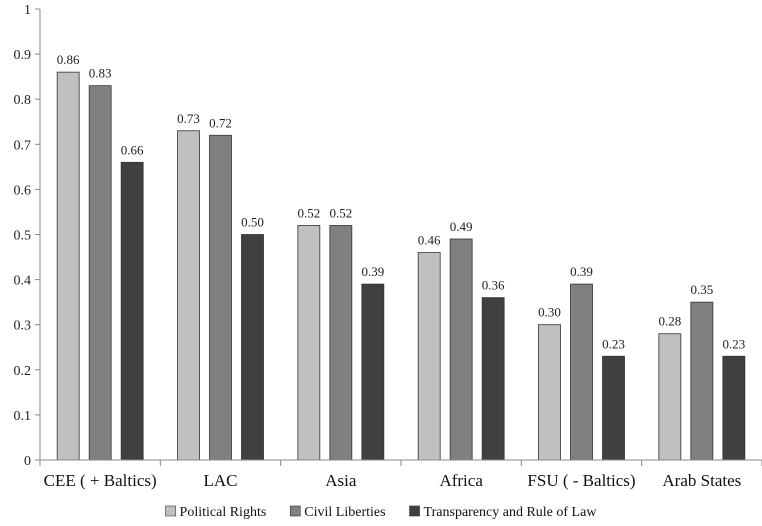 This screenshot has height=526, width=762. Describe the element at coordinates (23, 100) in the screenshot. I see `y-tick-label: 0.8` at that location.